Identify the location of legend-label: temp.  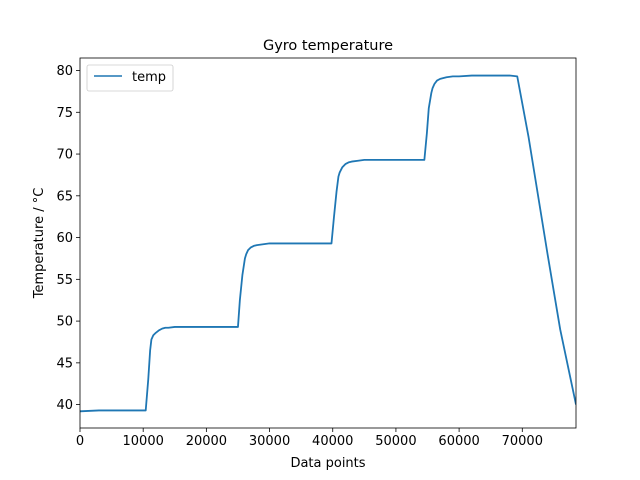
(149, 77).